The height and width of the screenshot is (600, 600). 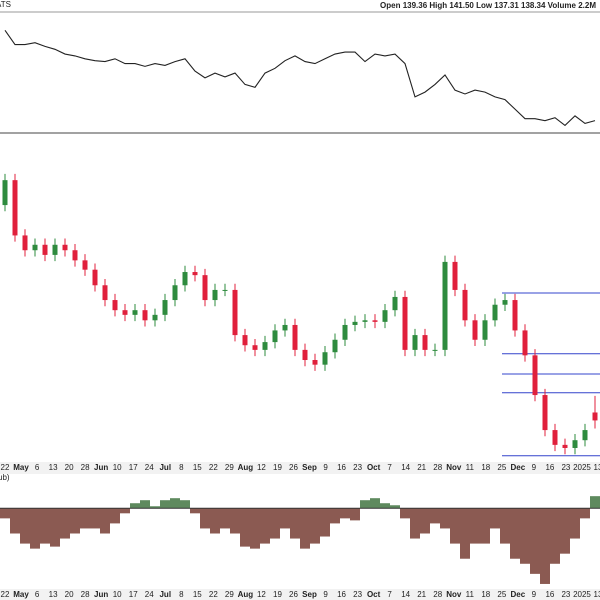 What do you see at coordinates (197, 594) in the screenshot?
I see `x-tick-label: 15` at bounding box center [197, 594].